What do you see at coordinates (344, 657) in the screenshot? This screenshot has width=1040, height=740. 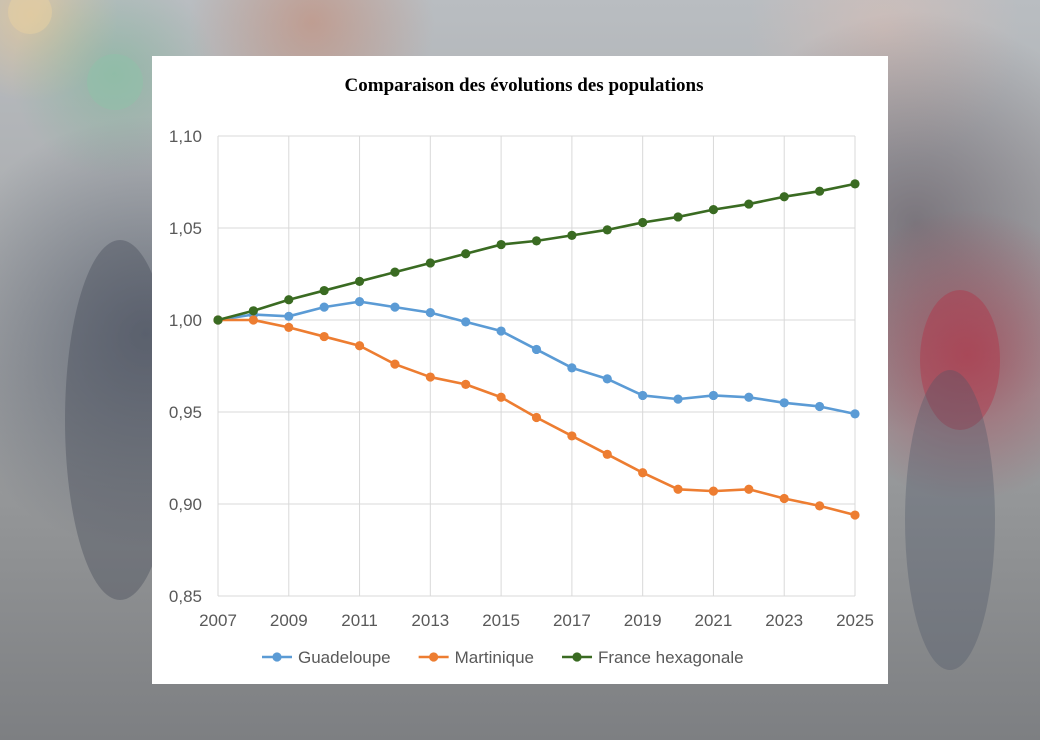 I see `legend-label: Guadeloupe` at bounding box center [344, 657].